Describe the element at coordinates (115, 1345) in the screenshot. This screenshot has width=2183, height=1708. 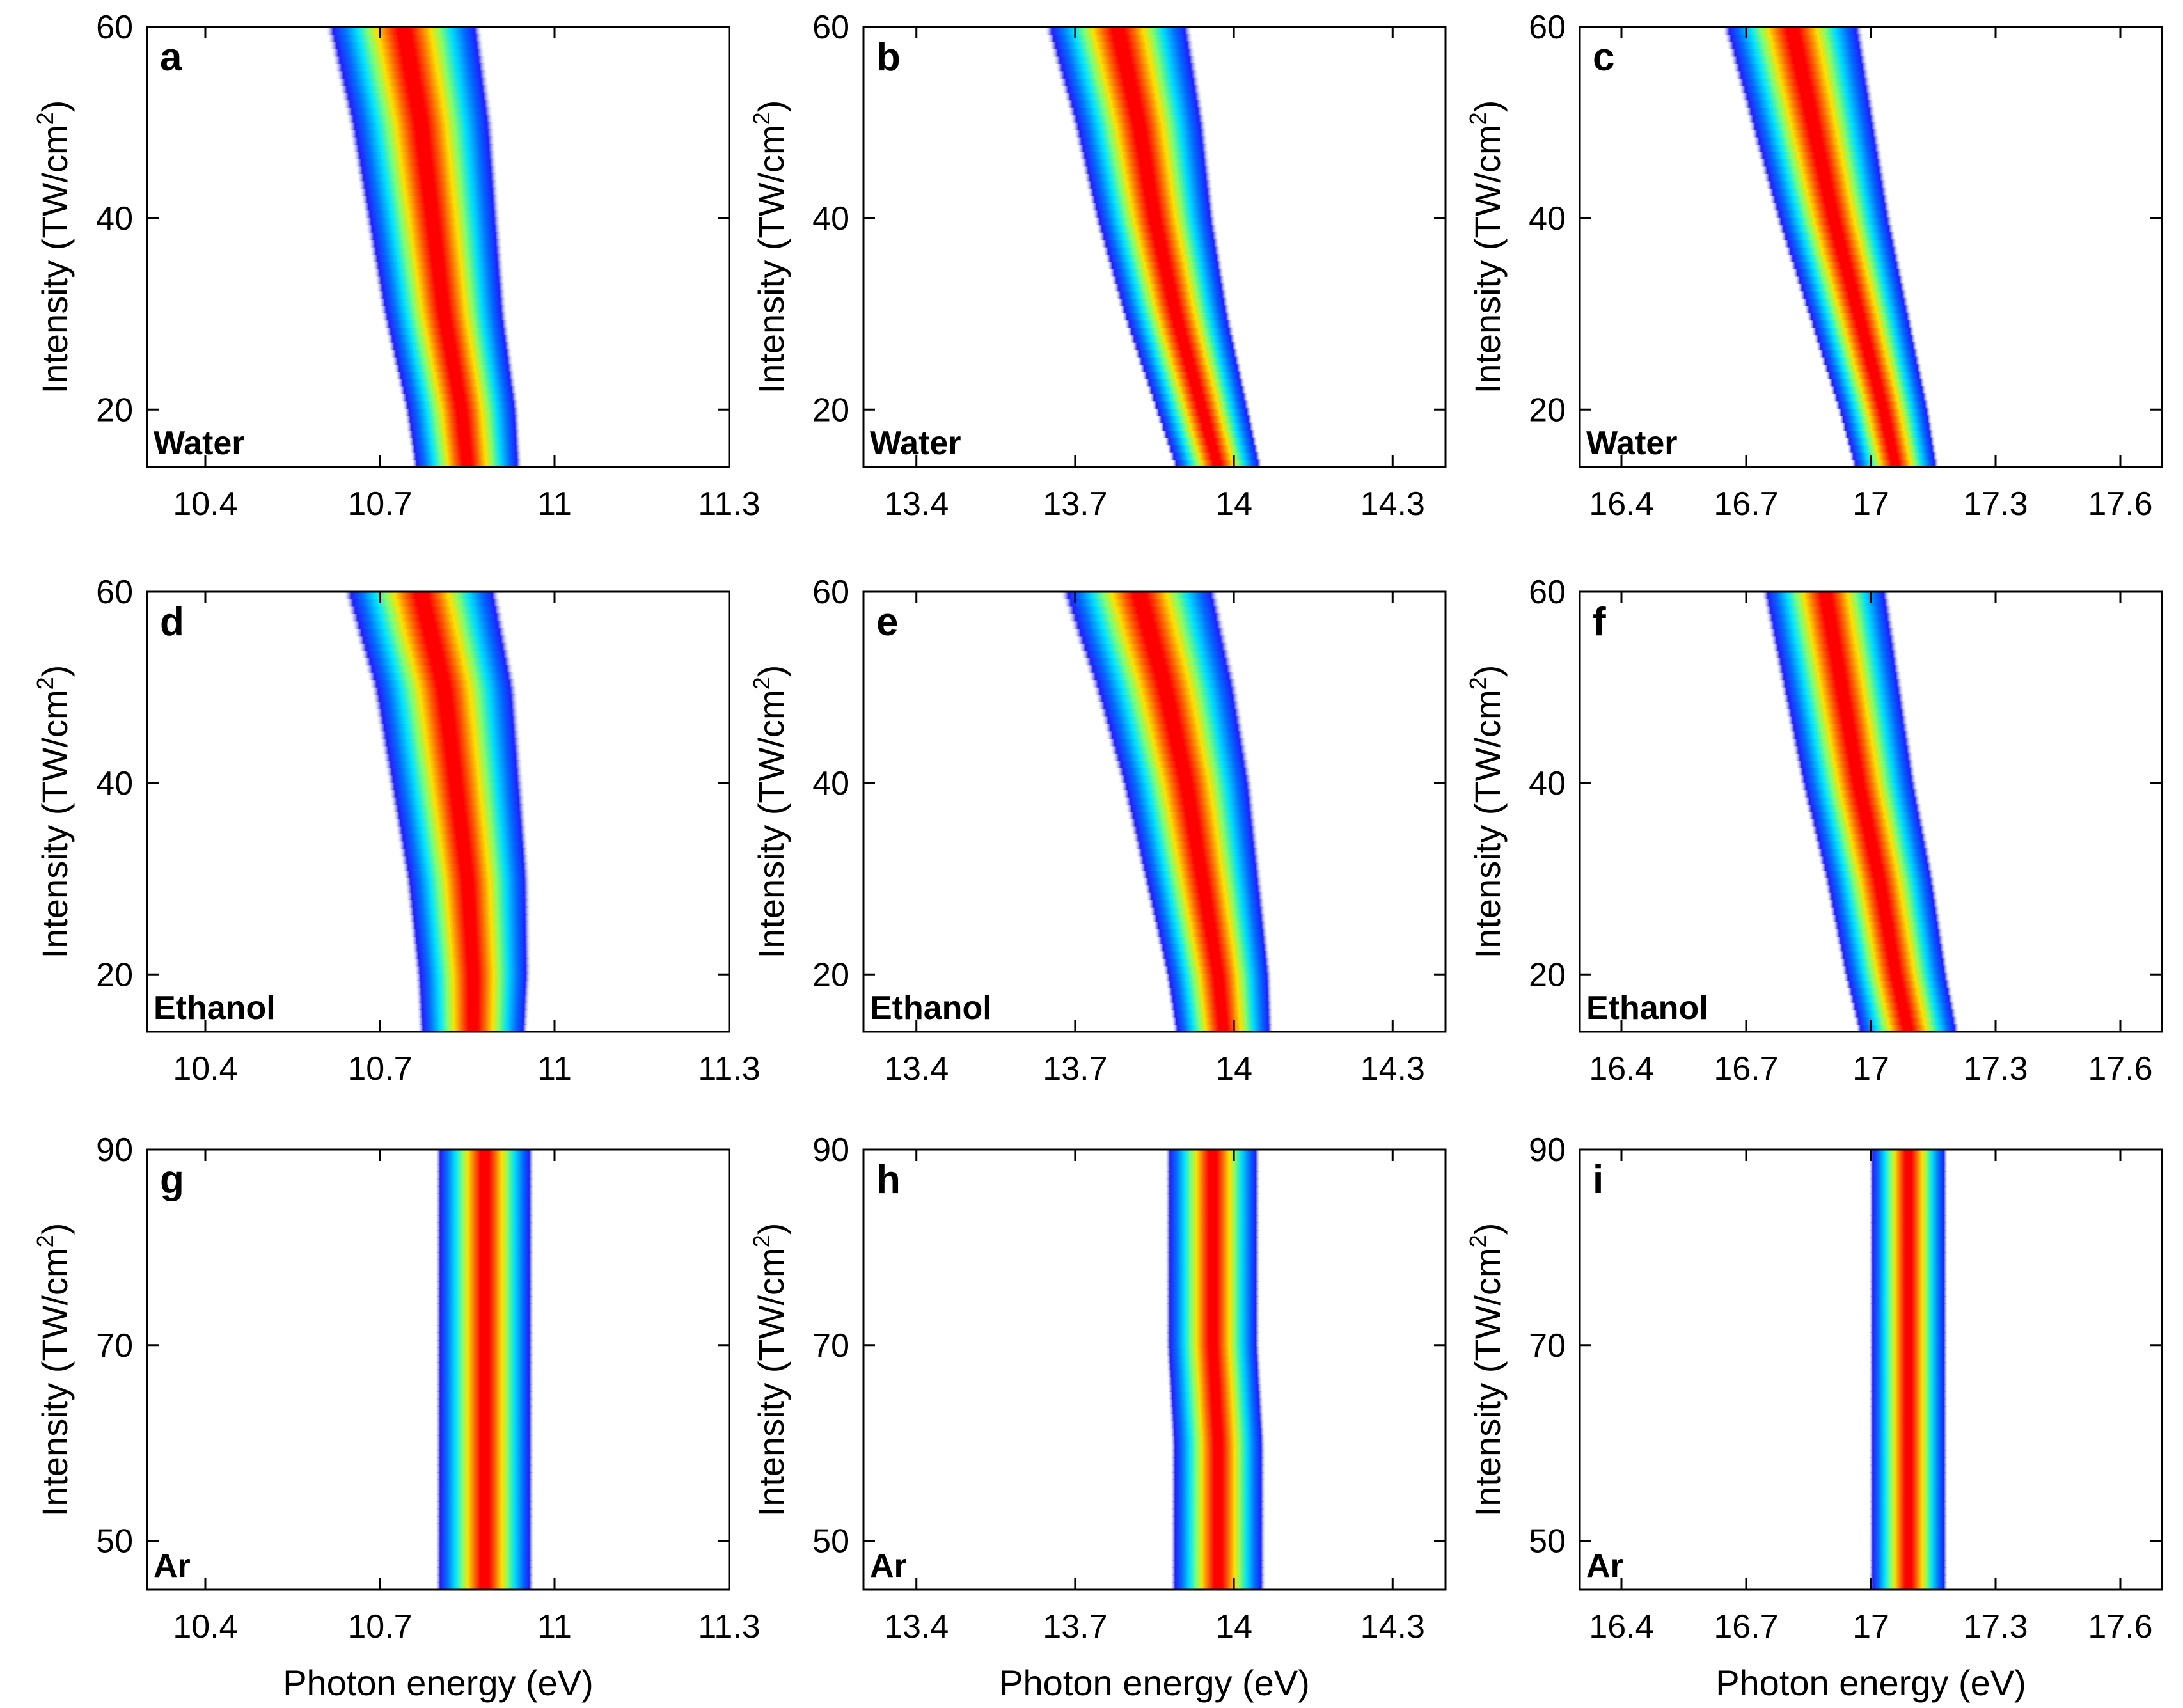
I see `y-tick-label: 70` at that location.